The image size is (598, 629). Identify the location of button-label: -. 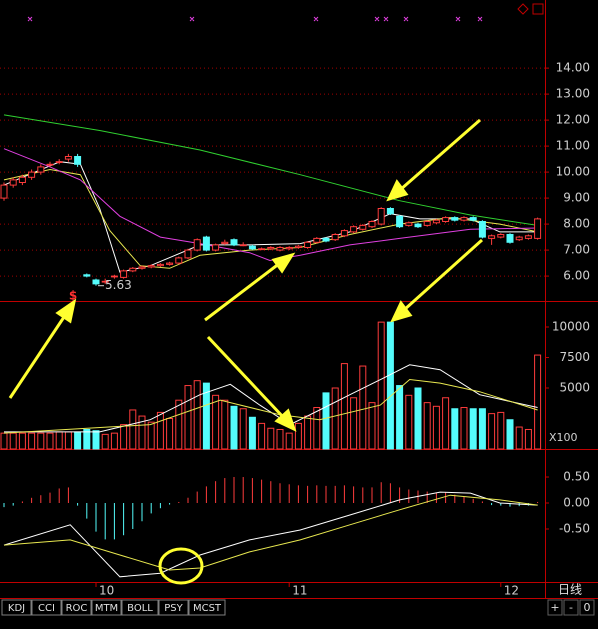
(571, 607).